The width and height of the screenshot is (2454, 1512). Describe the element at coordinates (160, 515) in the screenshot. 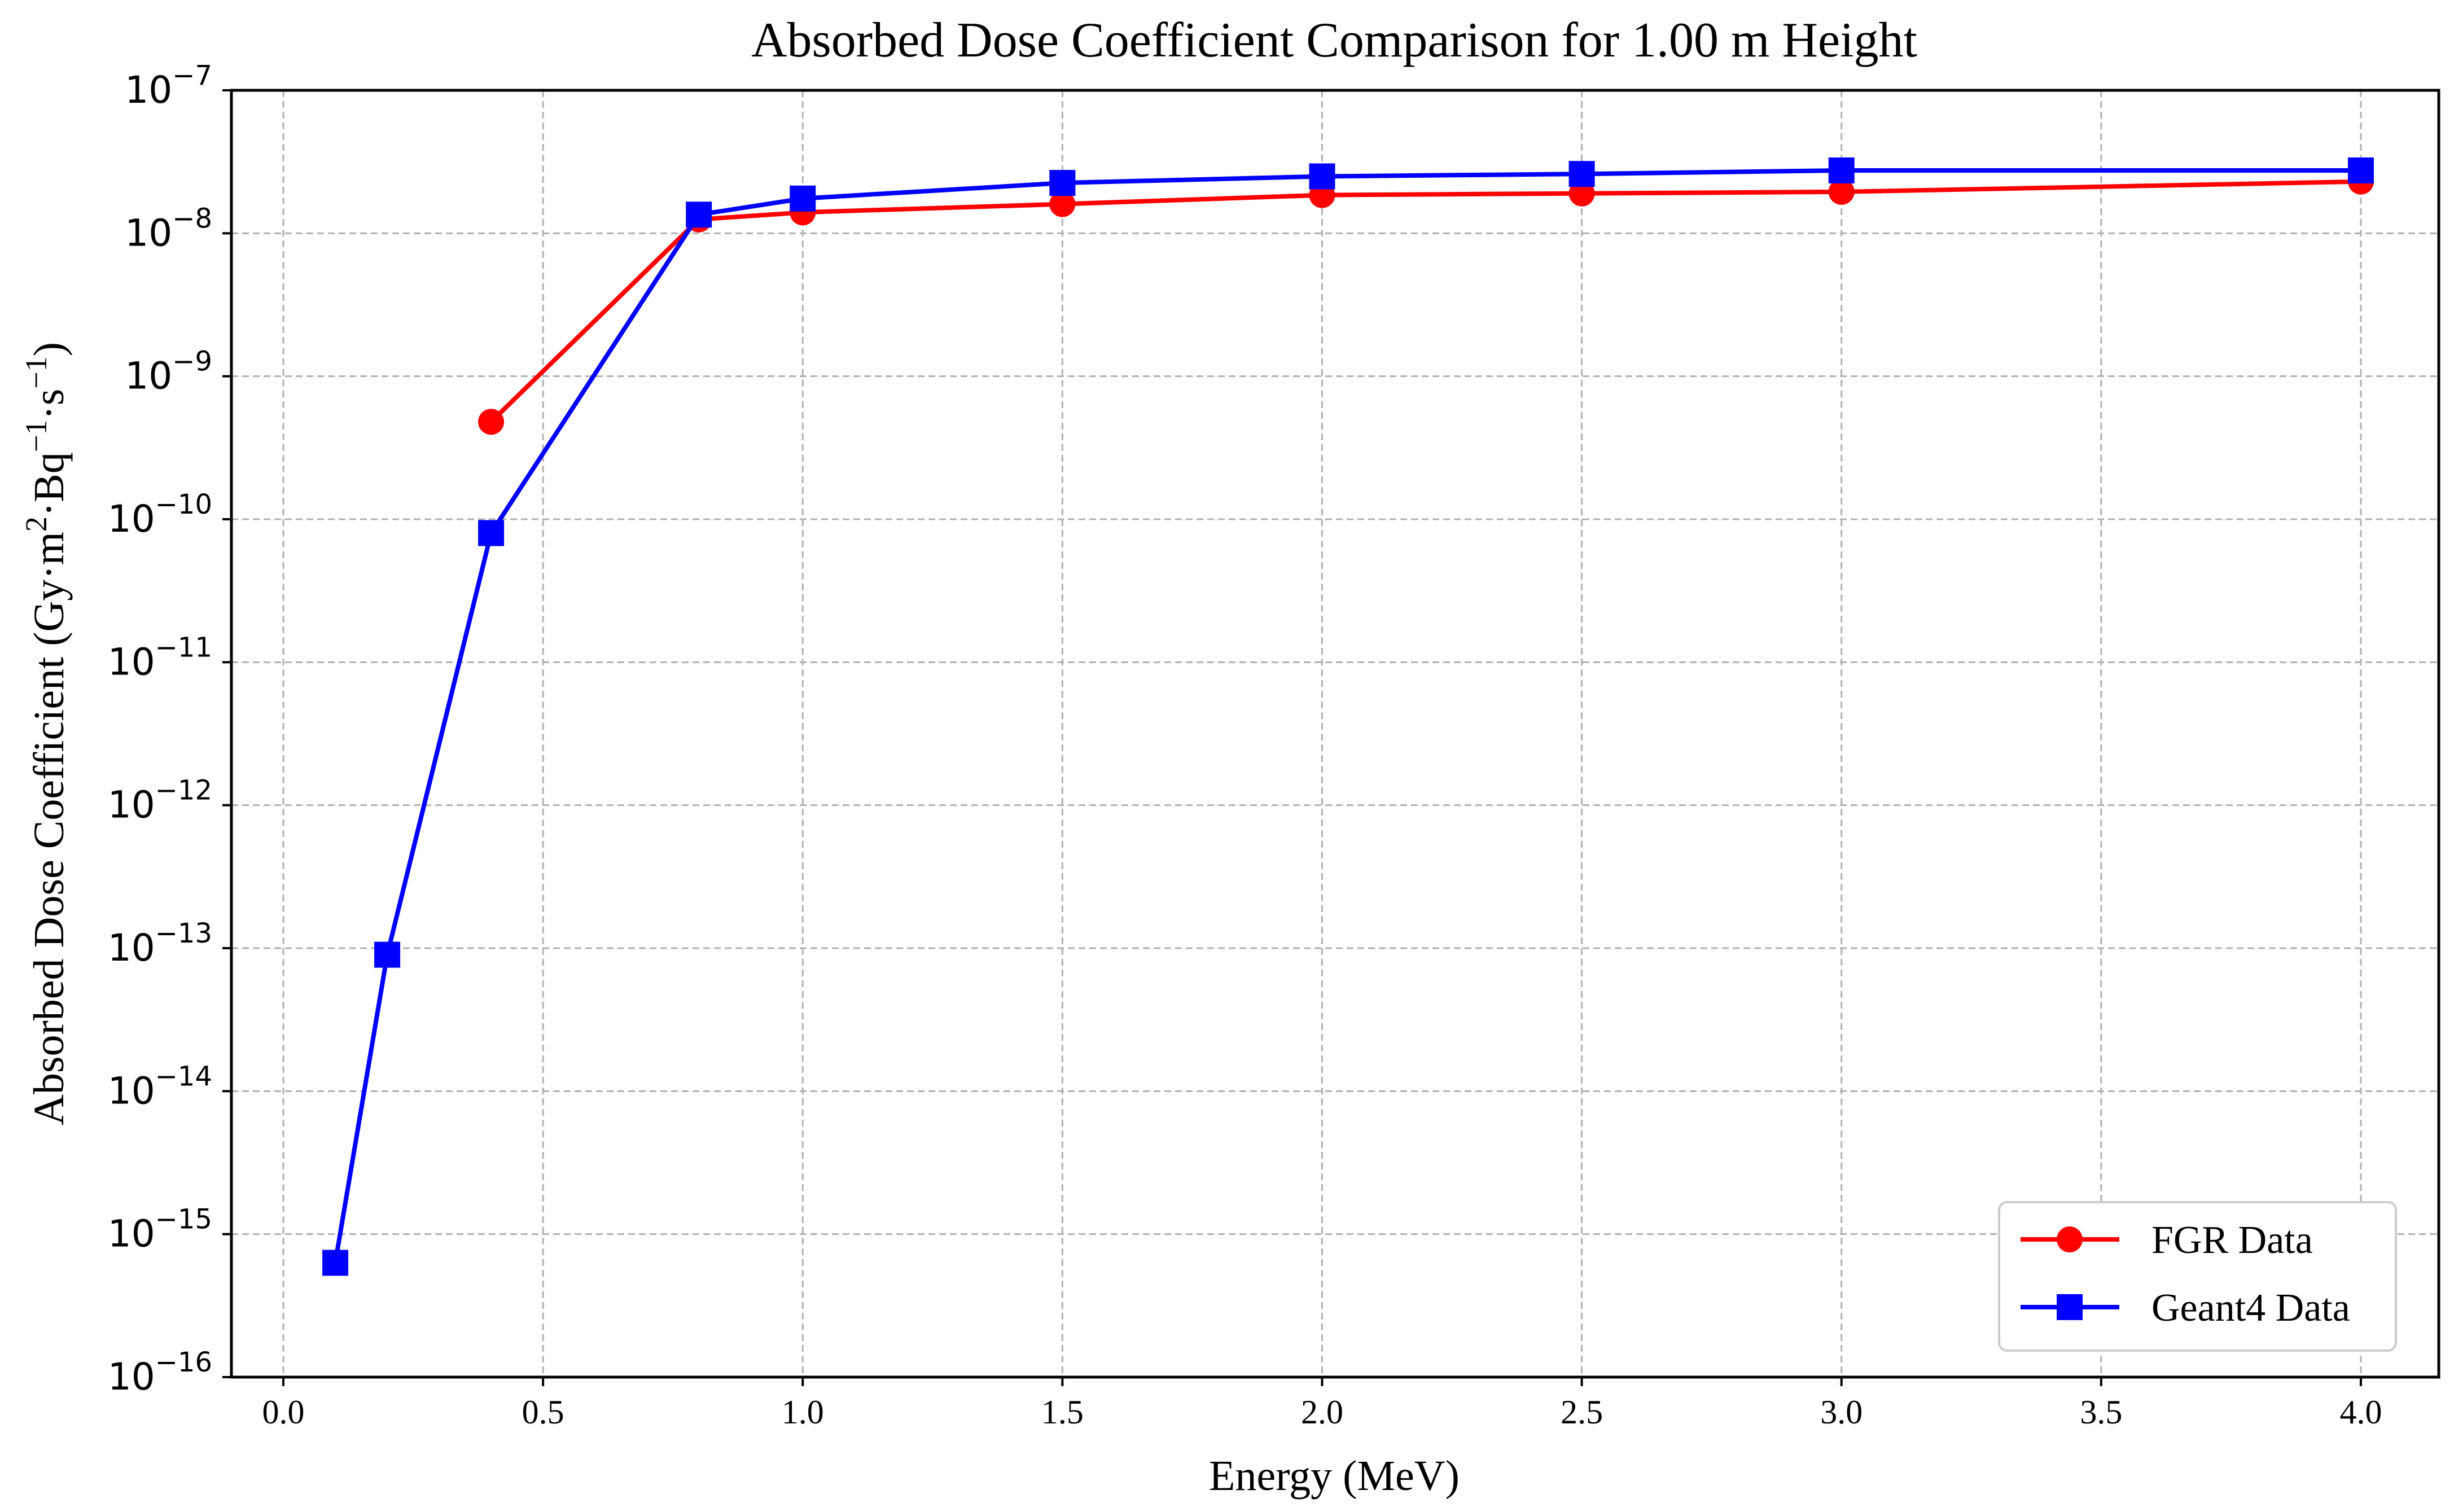

I see `y-tick-label: 10⁻¹⁰` at that location.